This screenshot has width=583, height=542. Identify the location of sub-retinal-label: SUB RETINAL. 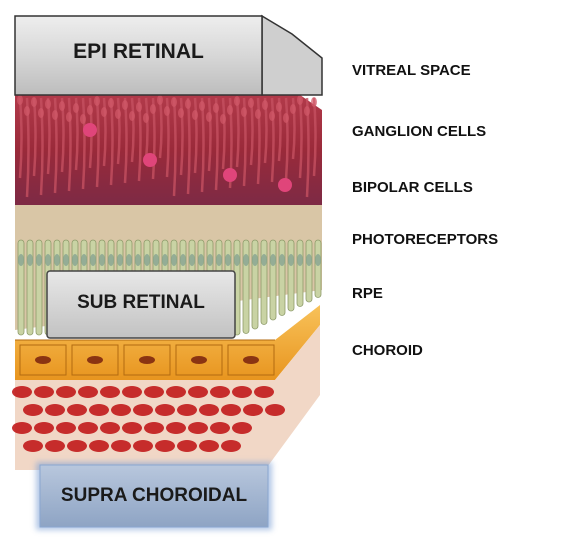
(141, 302).